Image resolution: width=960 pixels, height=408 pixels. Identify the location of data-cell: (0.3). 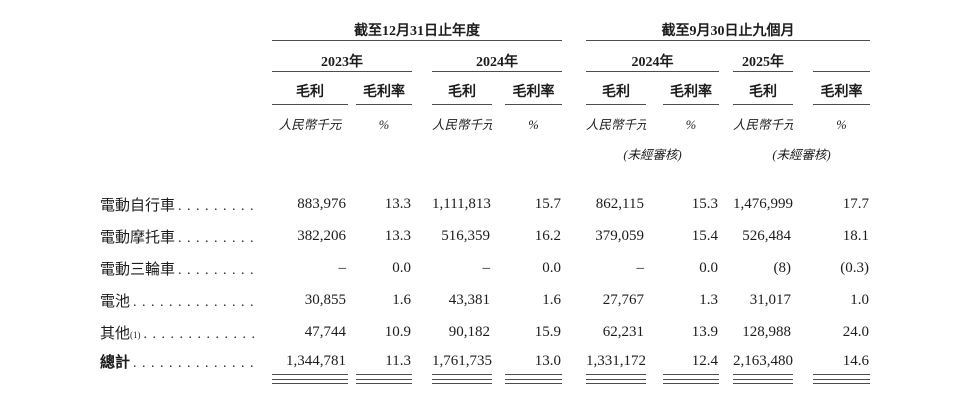
(854, 267).